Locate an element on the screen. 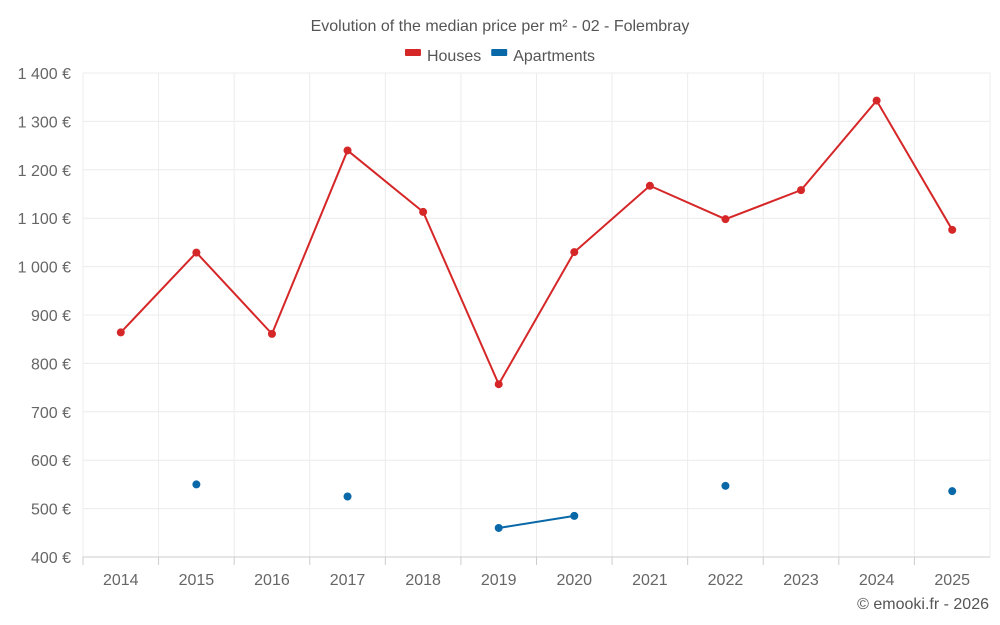 Image resolution: width=1000 pixels, height=625 pixels. x-tick-label: 2016 is located at coordinates (272, 580).